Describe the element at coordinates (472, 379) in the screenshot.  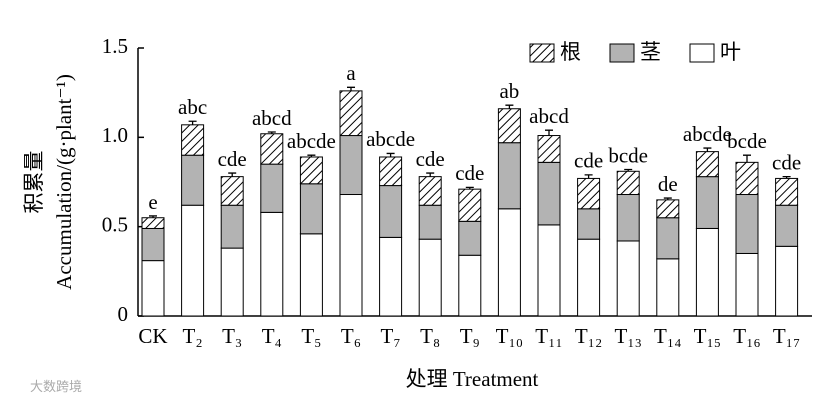
I see `x-axis-label: 处理 Treatment` at that location.